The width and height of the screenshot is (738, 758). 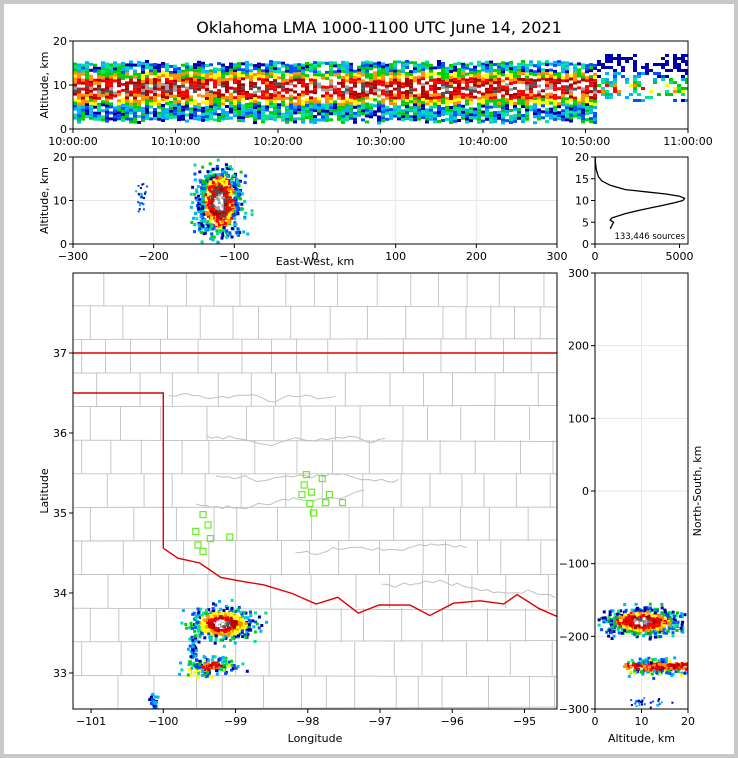 I want to click on ew-height-xtick-label: 200, so click(x=476, y=256).